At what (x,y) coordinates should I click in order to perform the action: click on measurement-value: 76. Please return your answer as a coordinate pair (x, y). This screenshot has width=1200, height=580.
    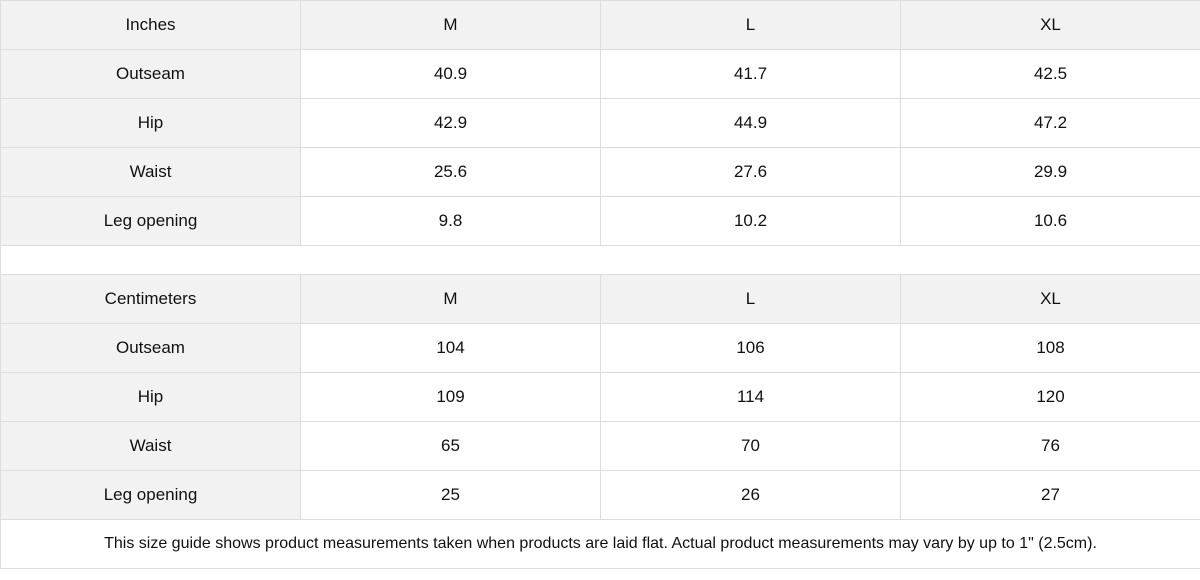
    Looking at the image, I should click on (1050, 446).